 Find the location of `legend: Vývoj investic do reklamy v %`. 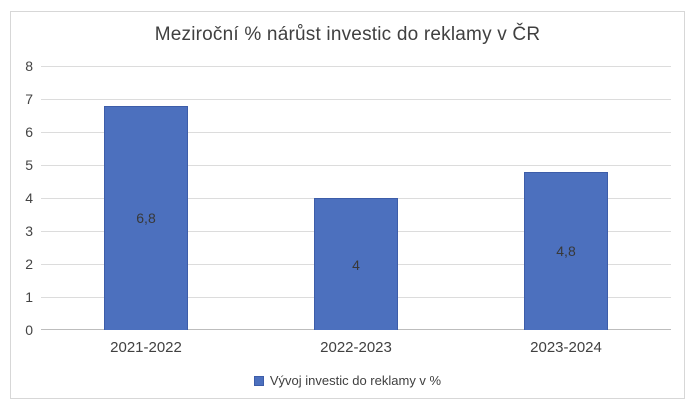

legend: Vývoj investic do reklamy v % is located at coordinates (347, 380).